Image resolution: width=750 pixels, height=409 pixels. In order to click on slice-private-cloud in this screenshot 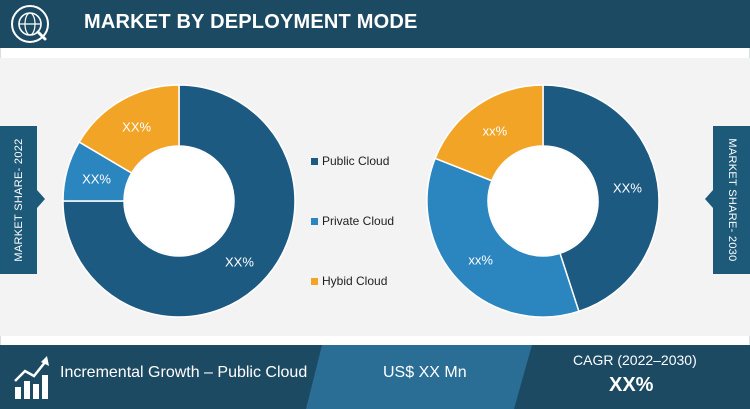, I will do `click(503, 237)`.